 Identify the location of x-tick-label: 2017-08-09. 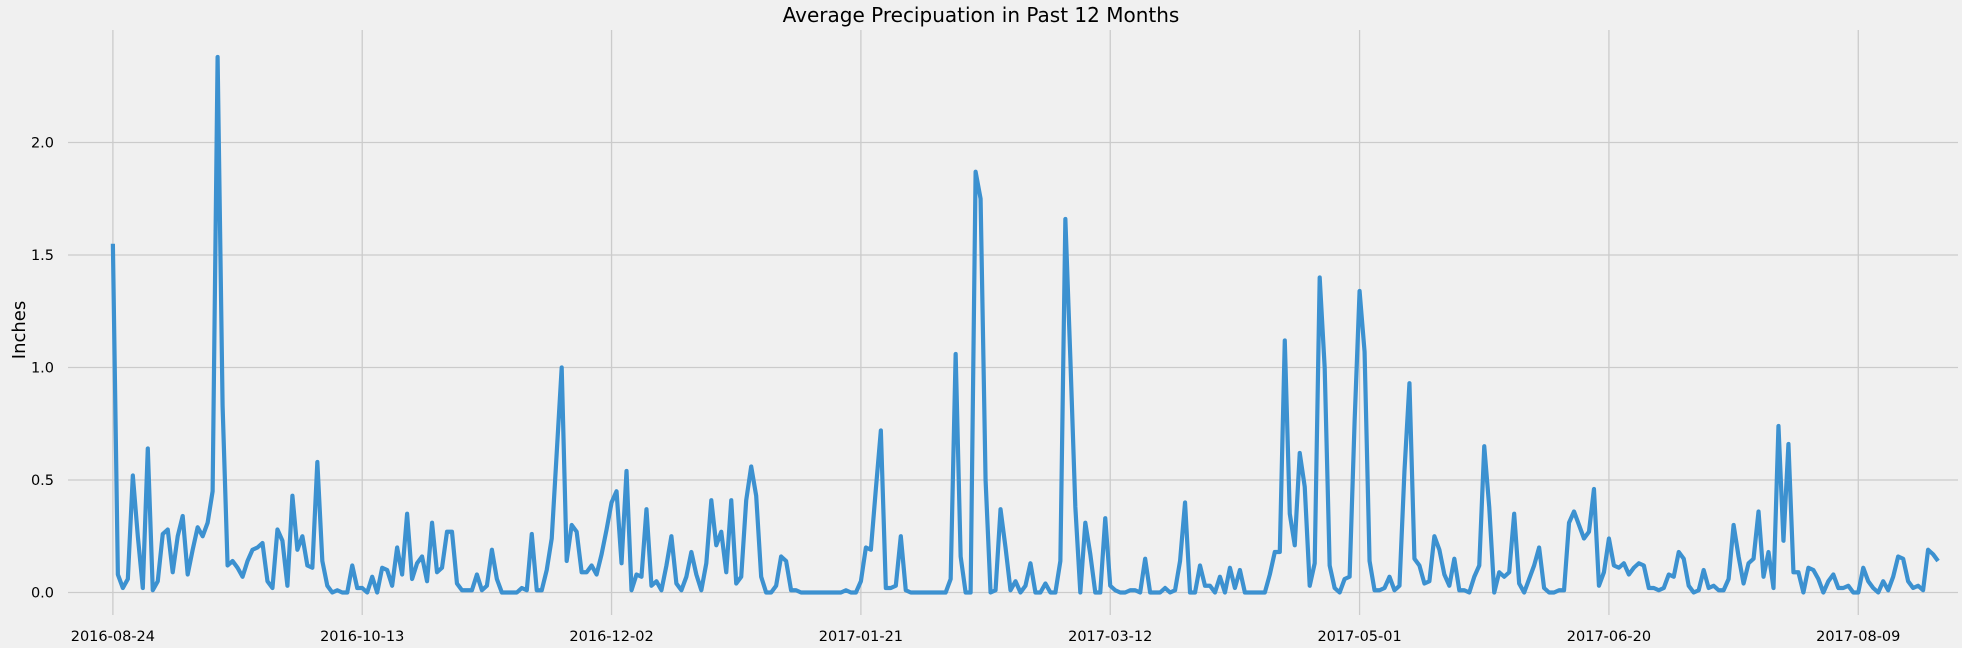
(1858, 637).